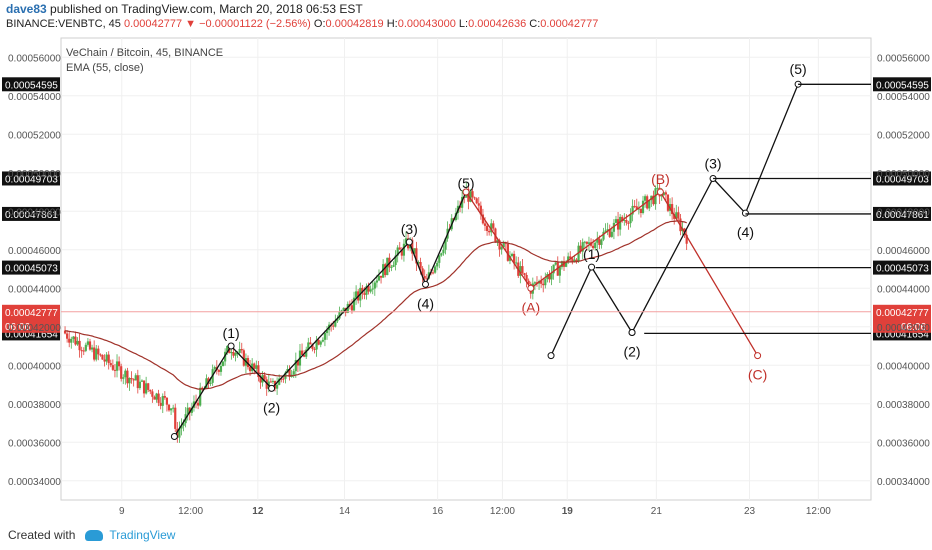 This screenshot has height=550, width=932. What do you see at coordinates (34, 174) in the screenshot?
I see `y-tick-label: 0.00050000` at bounding box center [34, 174].